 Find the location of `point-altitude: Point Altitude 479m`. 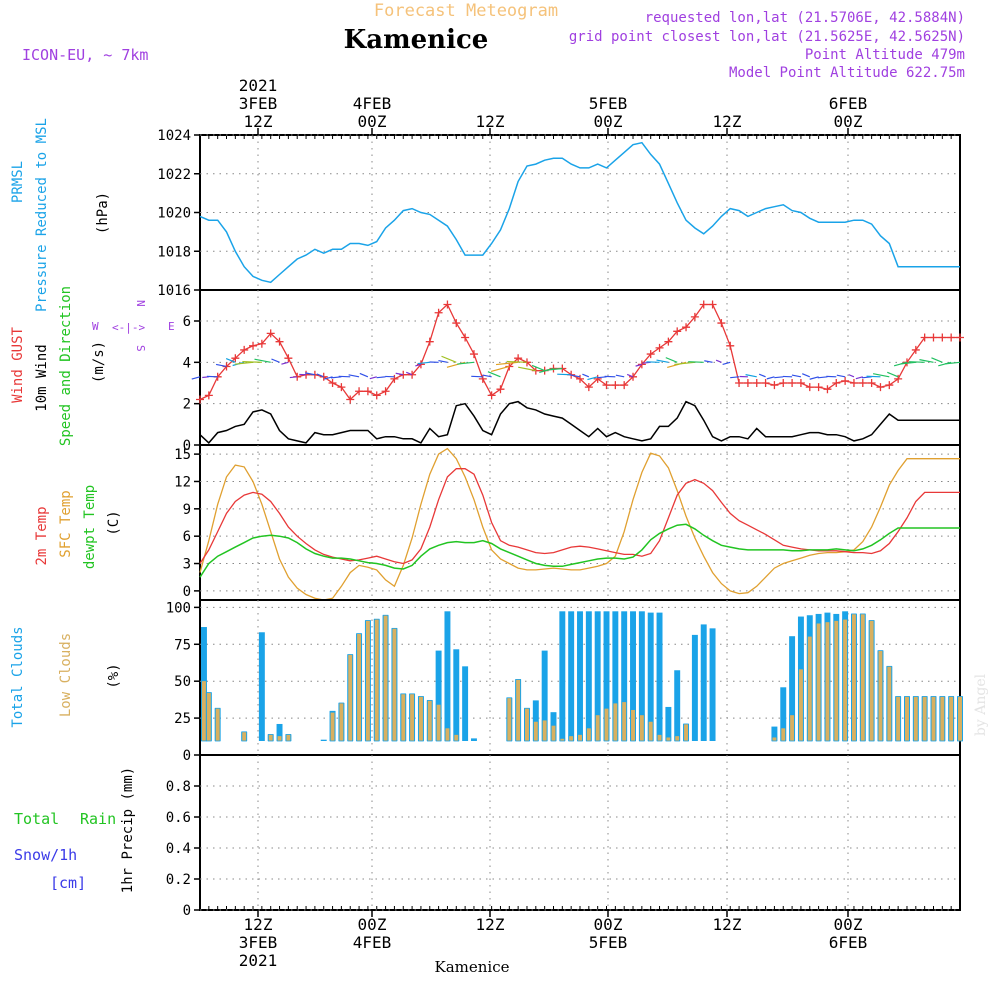

point-altitude: Point Altitude 479m is located at coordinates (885, 55).